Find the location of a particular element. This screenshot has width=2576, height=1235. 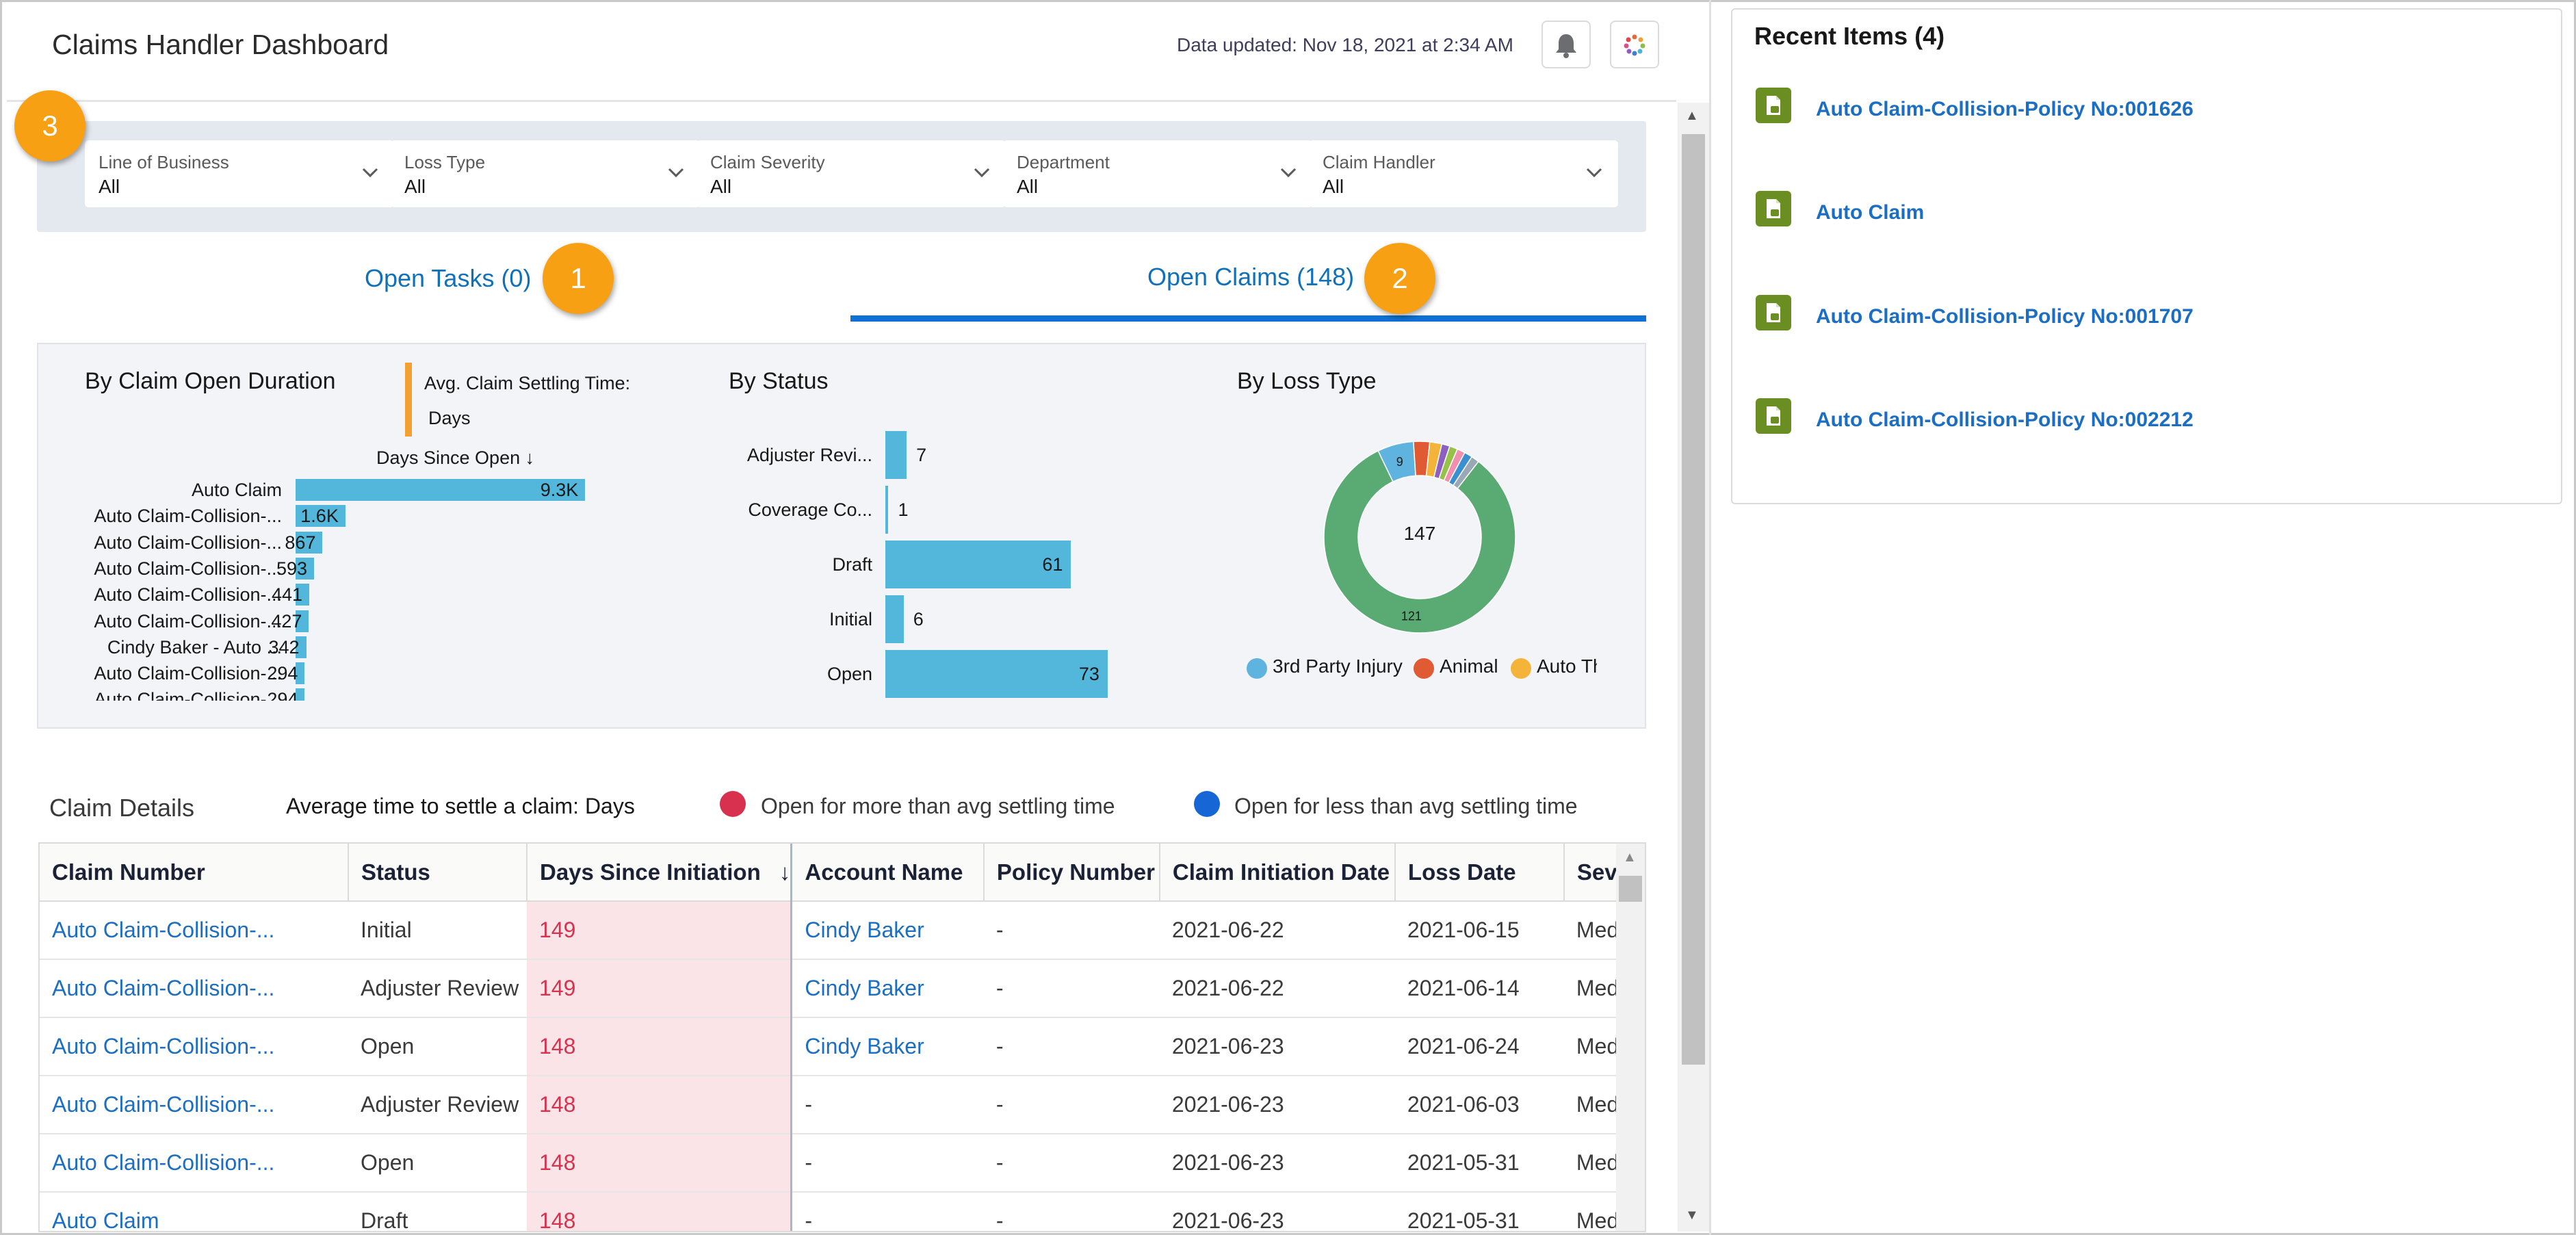

filter-claim-handler: Claim Handler All is located at coordinates (1464, 173).